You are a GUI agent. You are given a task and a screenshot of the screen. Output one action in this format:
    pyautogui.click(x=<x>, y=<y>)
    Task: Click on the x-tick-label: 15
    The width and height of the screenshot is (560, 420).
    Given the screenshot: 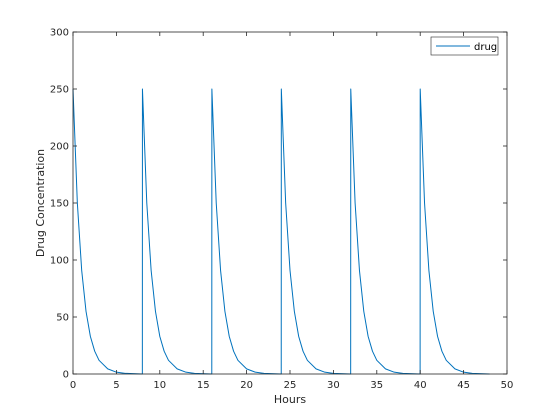 What is the action you would take?
    pyautogui.click(x=203, y=385)
    